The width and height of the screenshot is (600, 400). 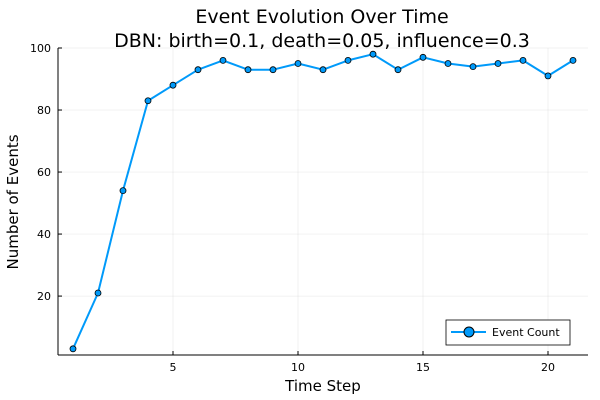 What do you see at coordinates (13, 201) in the screenshot?
I see `y-axis-label: Number of Events` at bounding box center [13, 201].